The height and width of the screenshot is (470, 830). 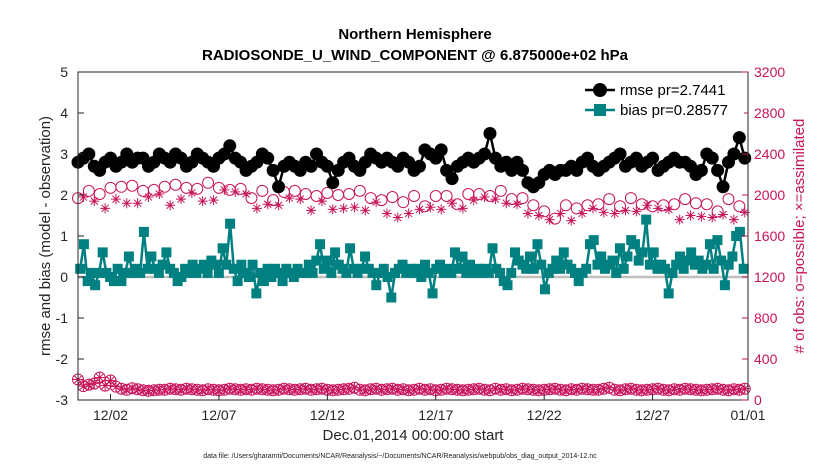 What do you see at coordinates (414, 435) in the screenshot?
I see `x-axis-label: Dec.01,2014 00:00:00 start` at bounding box center [414, 435].